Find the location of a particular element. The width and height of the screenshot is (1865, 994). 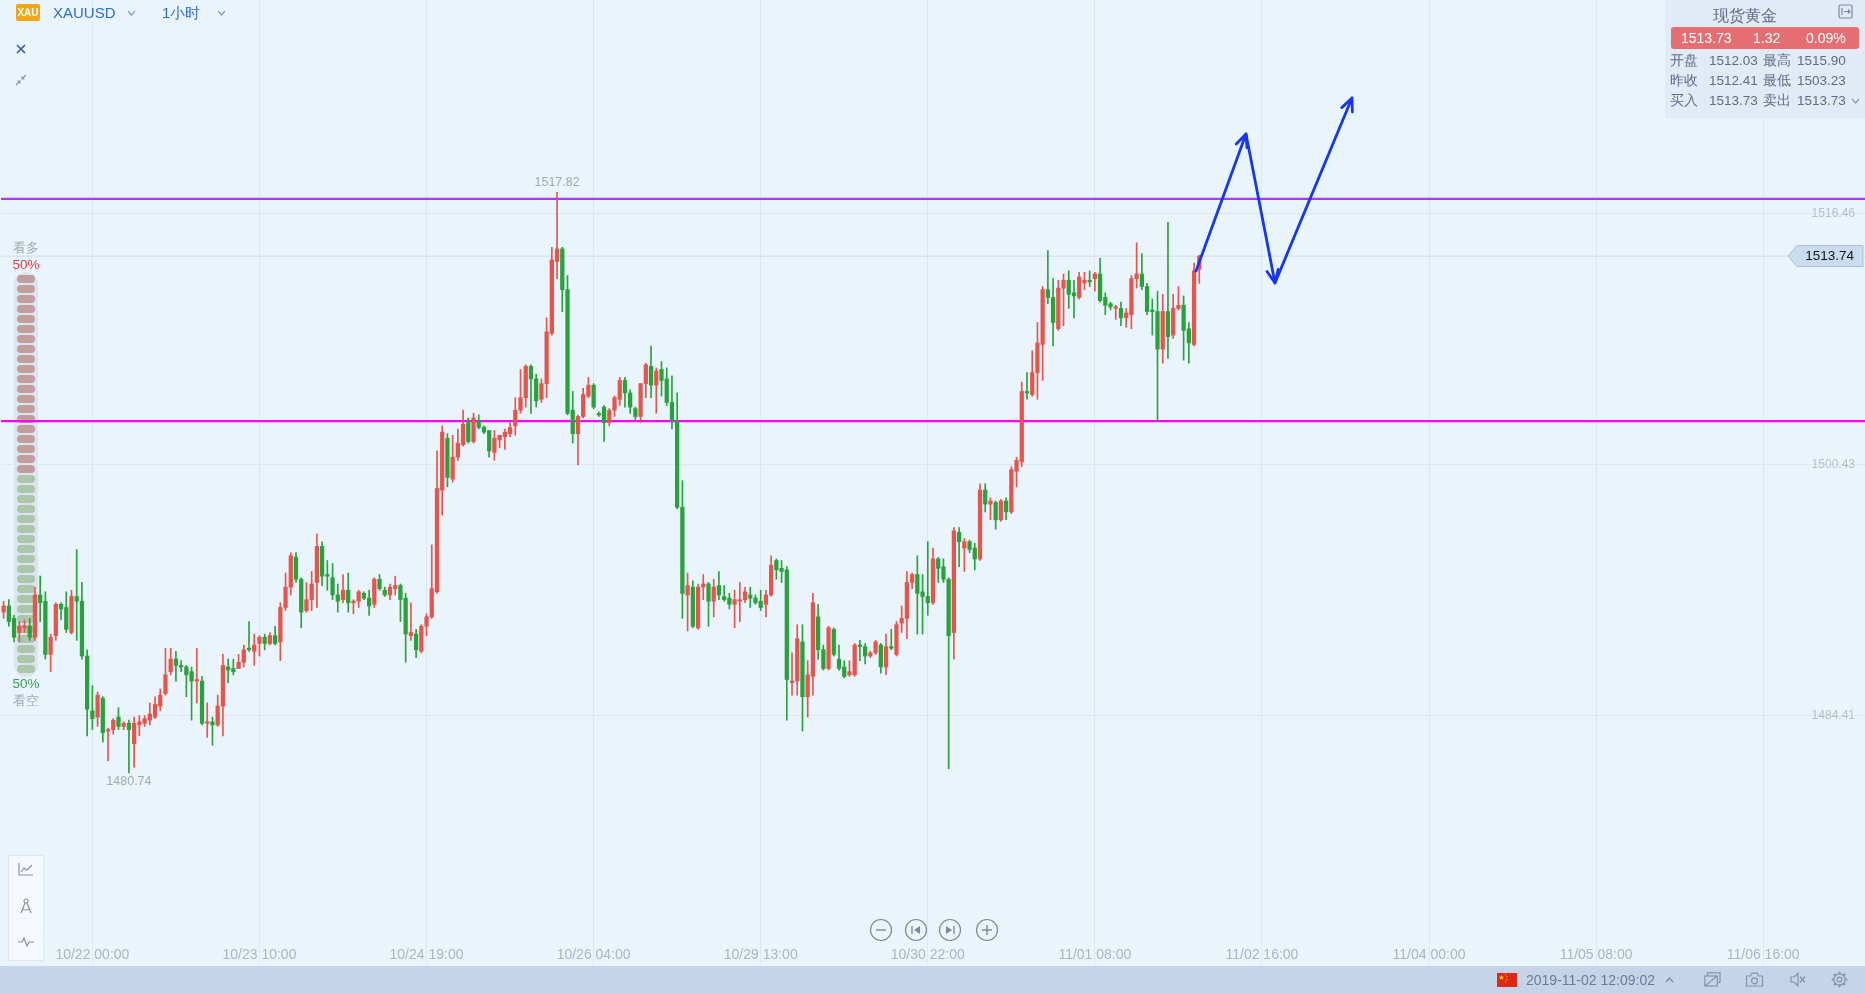

x-tick-label: 11/05 08:00 is located at coordinates (1596, 954).